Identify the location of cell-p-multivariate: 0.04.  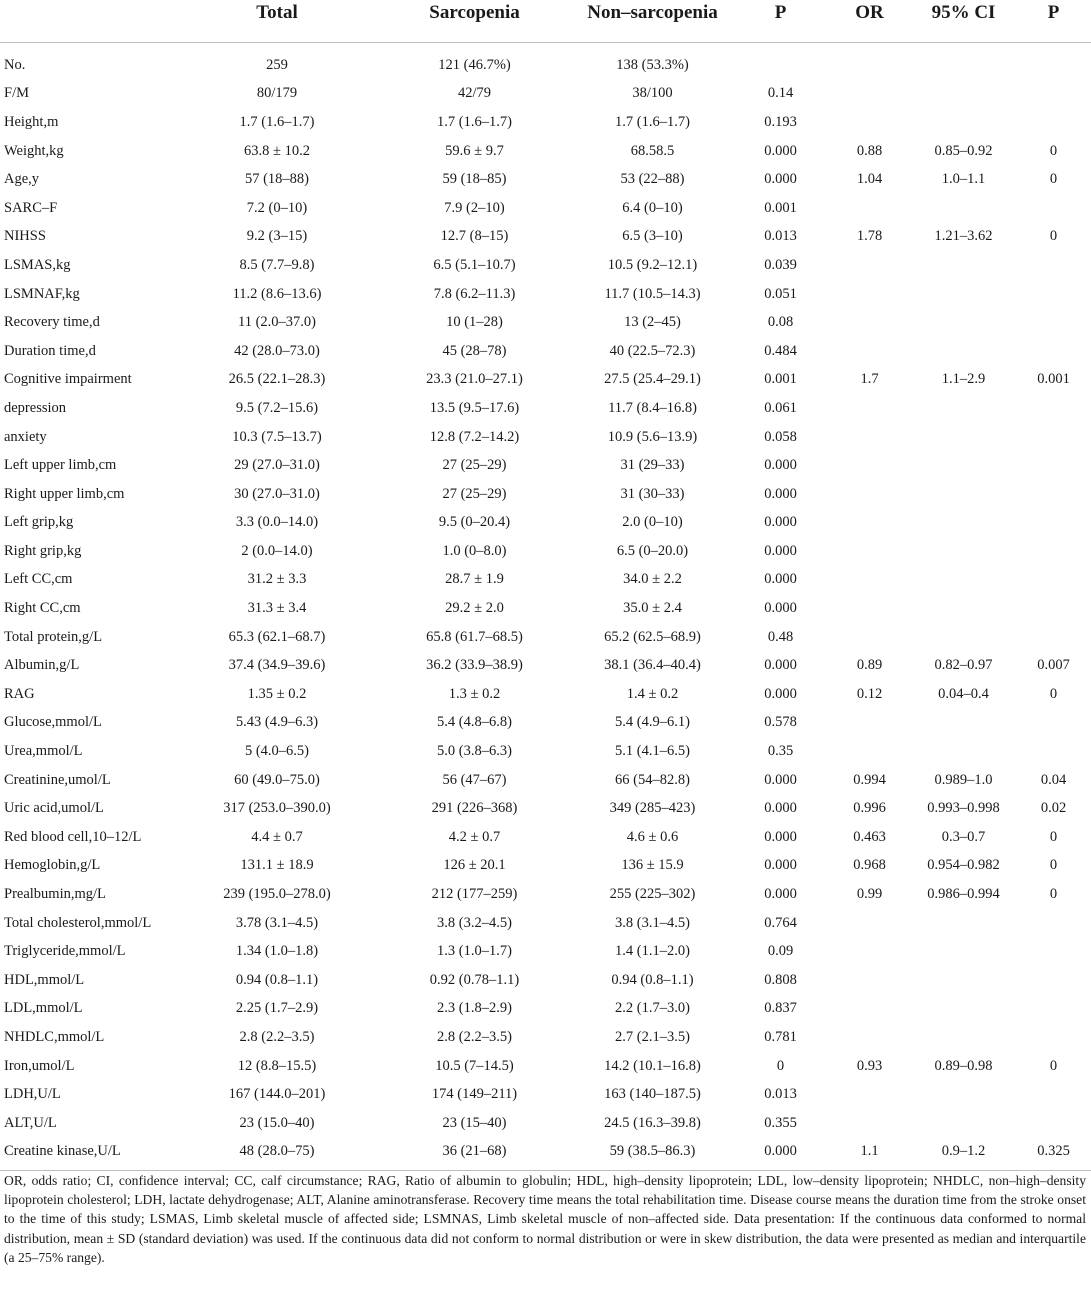
(1053, 779).